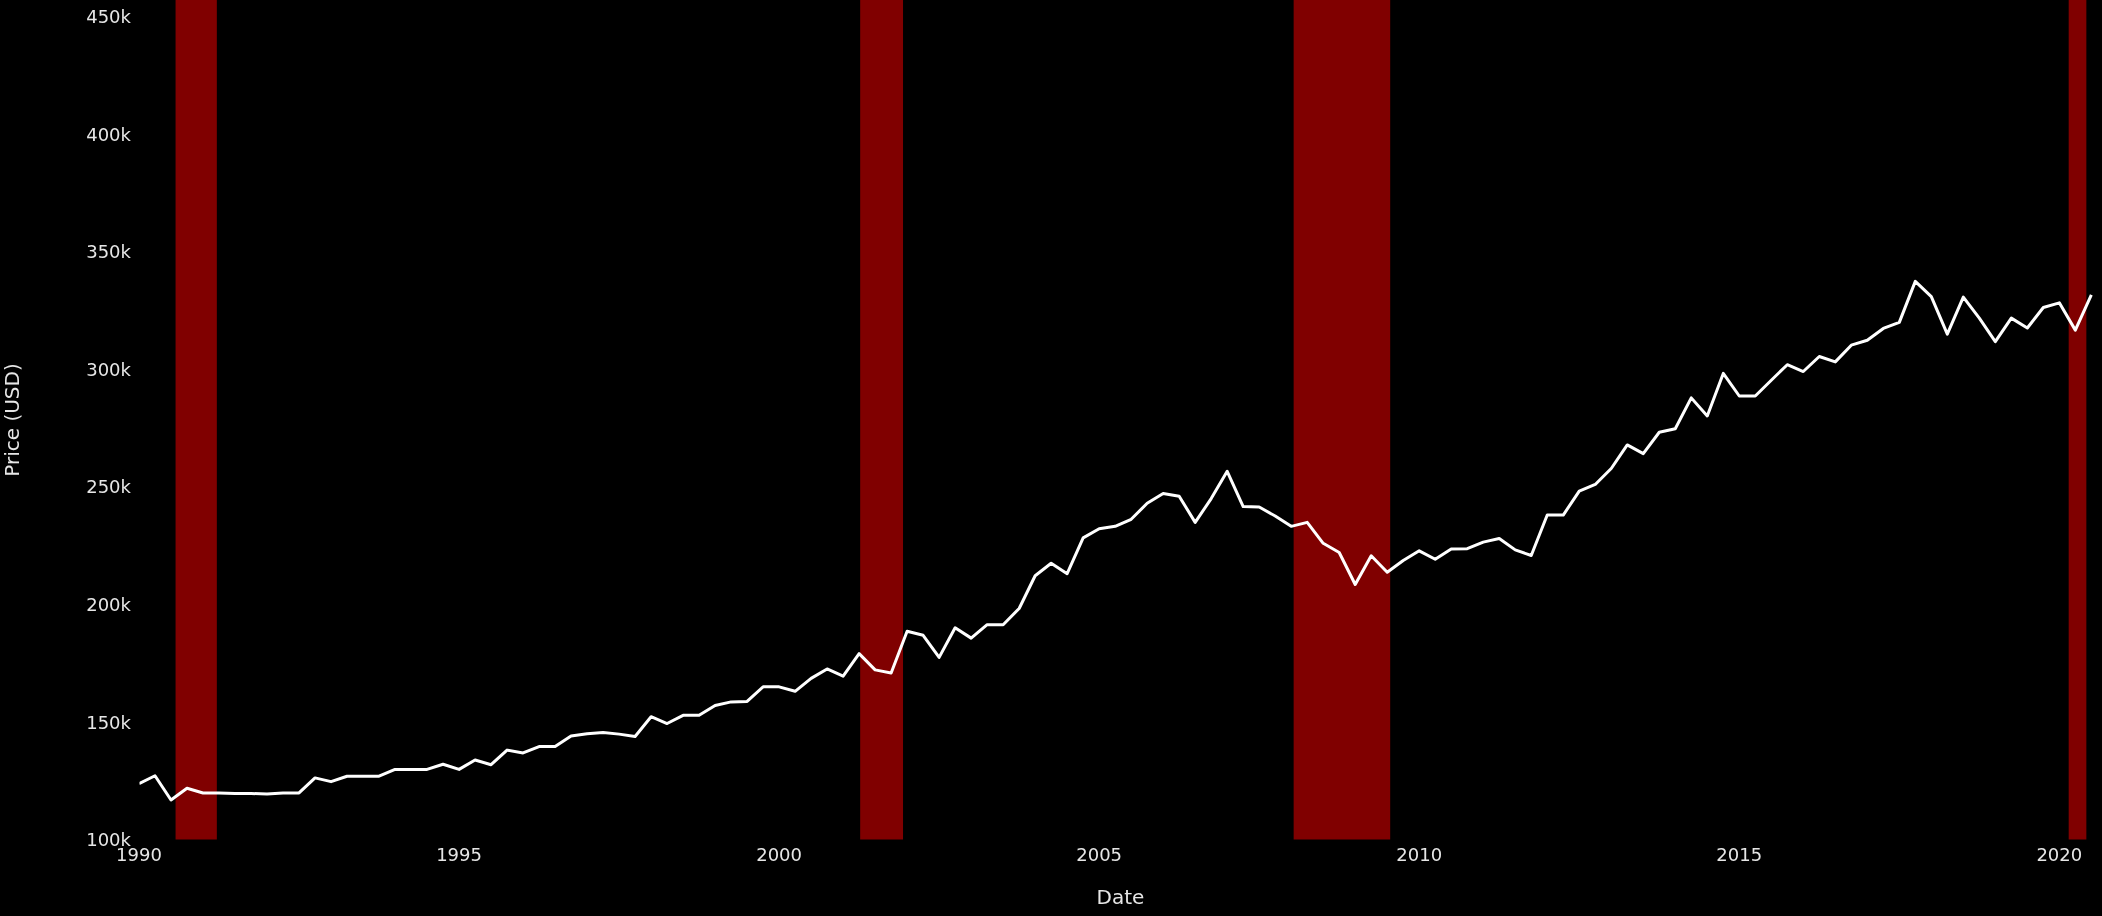  What do you see at coordinates (459, 854) in the screenshot?
I see `x-tick-label: 1995` at bounding box center [459, 854].